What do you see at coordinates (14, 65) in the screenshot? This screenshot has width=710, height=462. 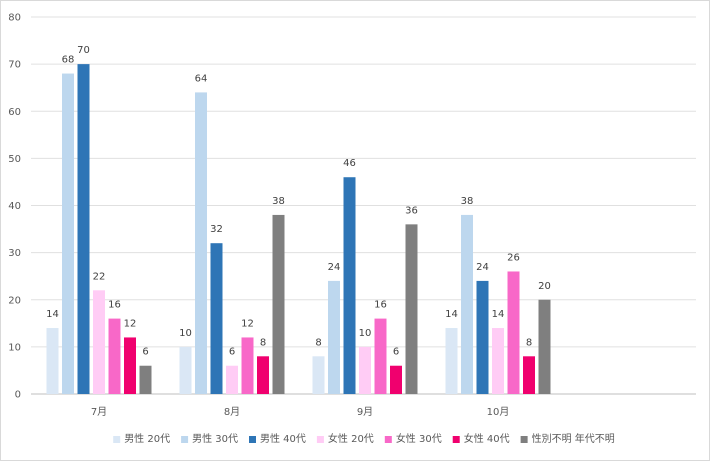 I see `y-tick-label: 70` at bounding box center [14, 65].